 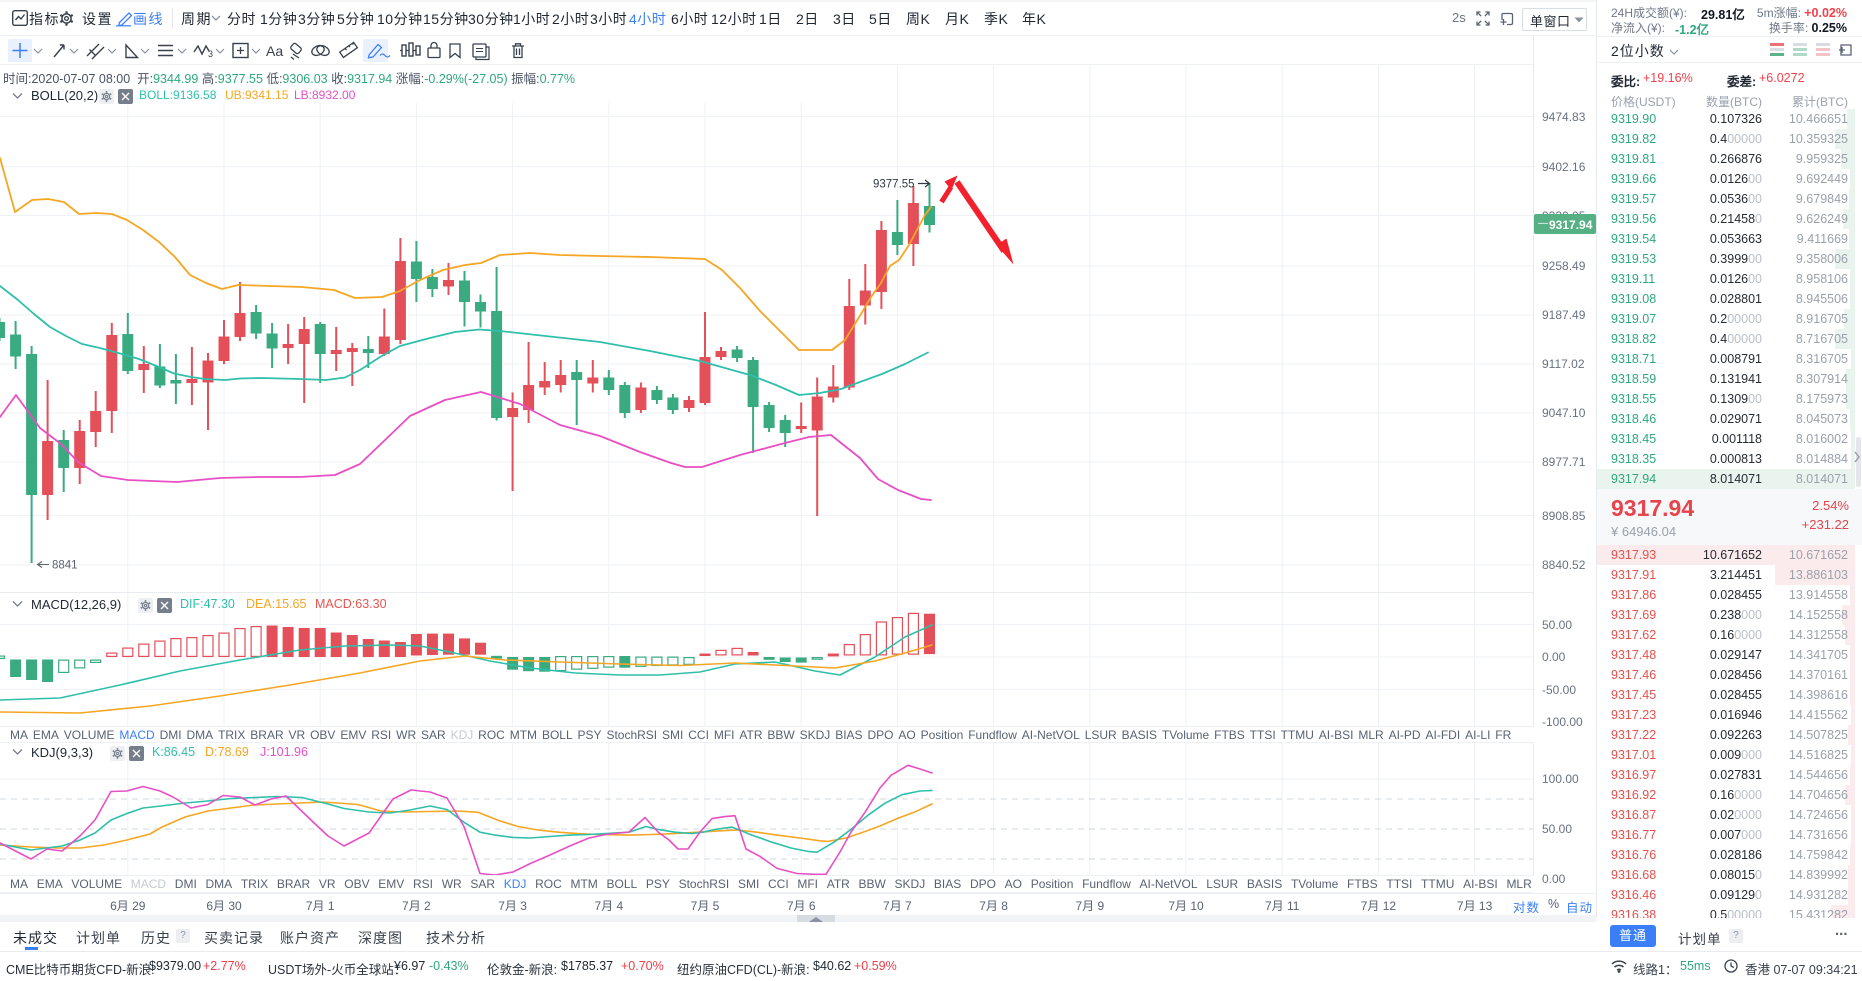 What do you see at coordinates (274, 51) in the screenshot?
I see `svg-text: Aa` at bounding box center [274, 51].